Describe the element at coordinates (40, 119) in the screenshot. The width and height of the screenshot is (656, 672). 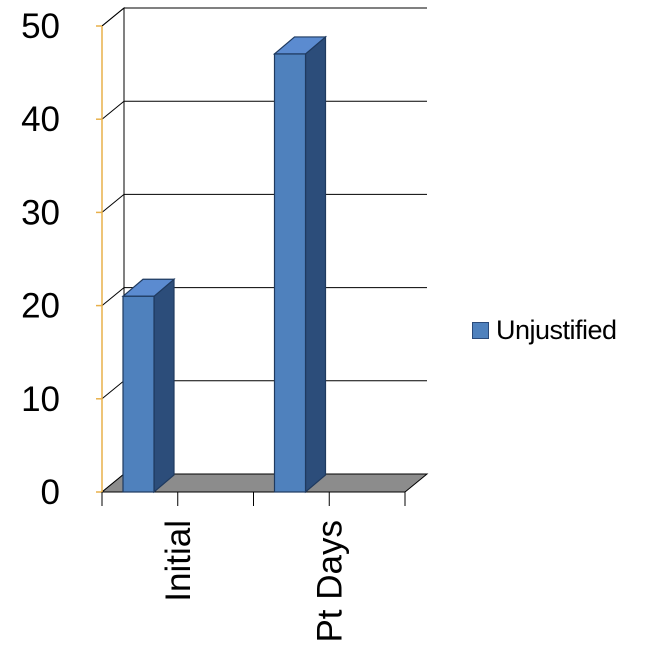
I see `y-tick-label-4: 40` at that location.